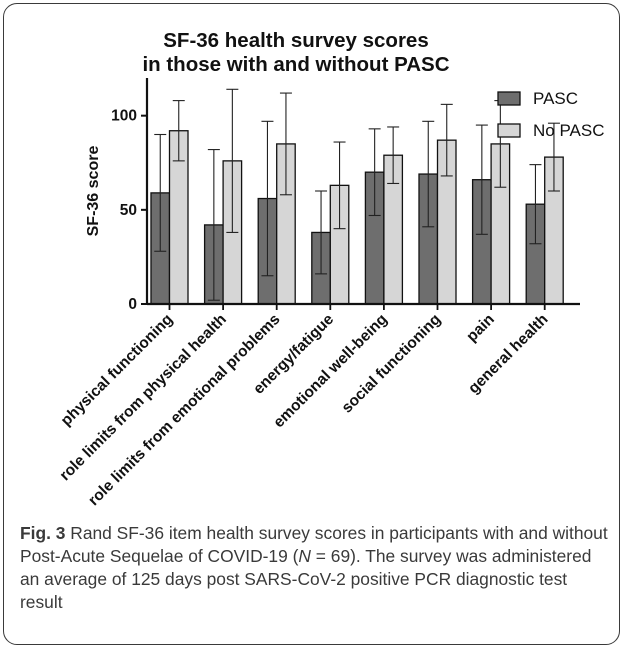 The image size is (625, 649). Describe the element at coordinates (392, 364) in the screenshot. I see `x-tick-label: social functioning` at that location.